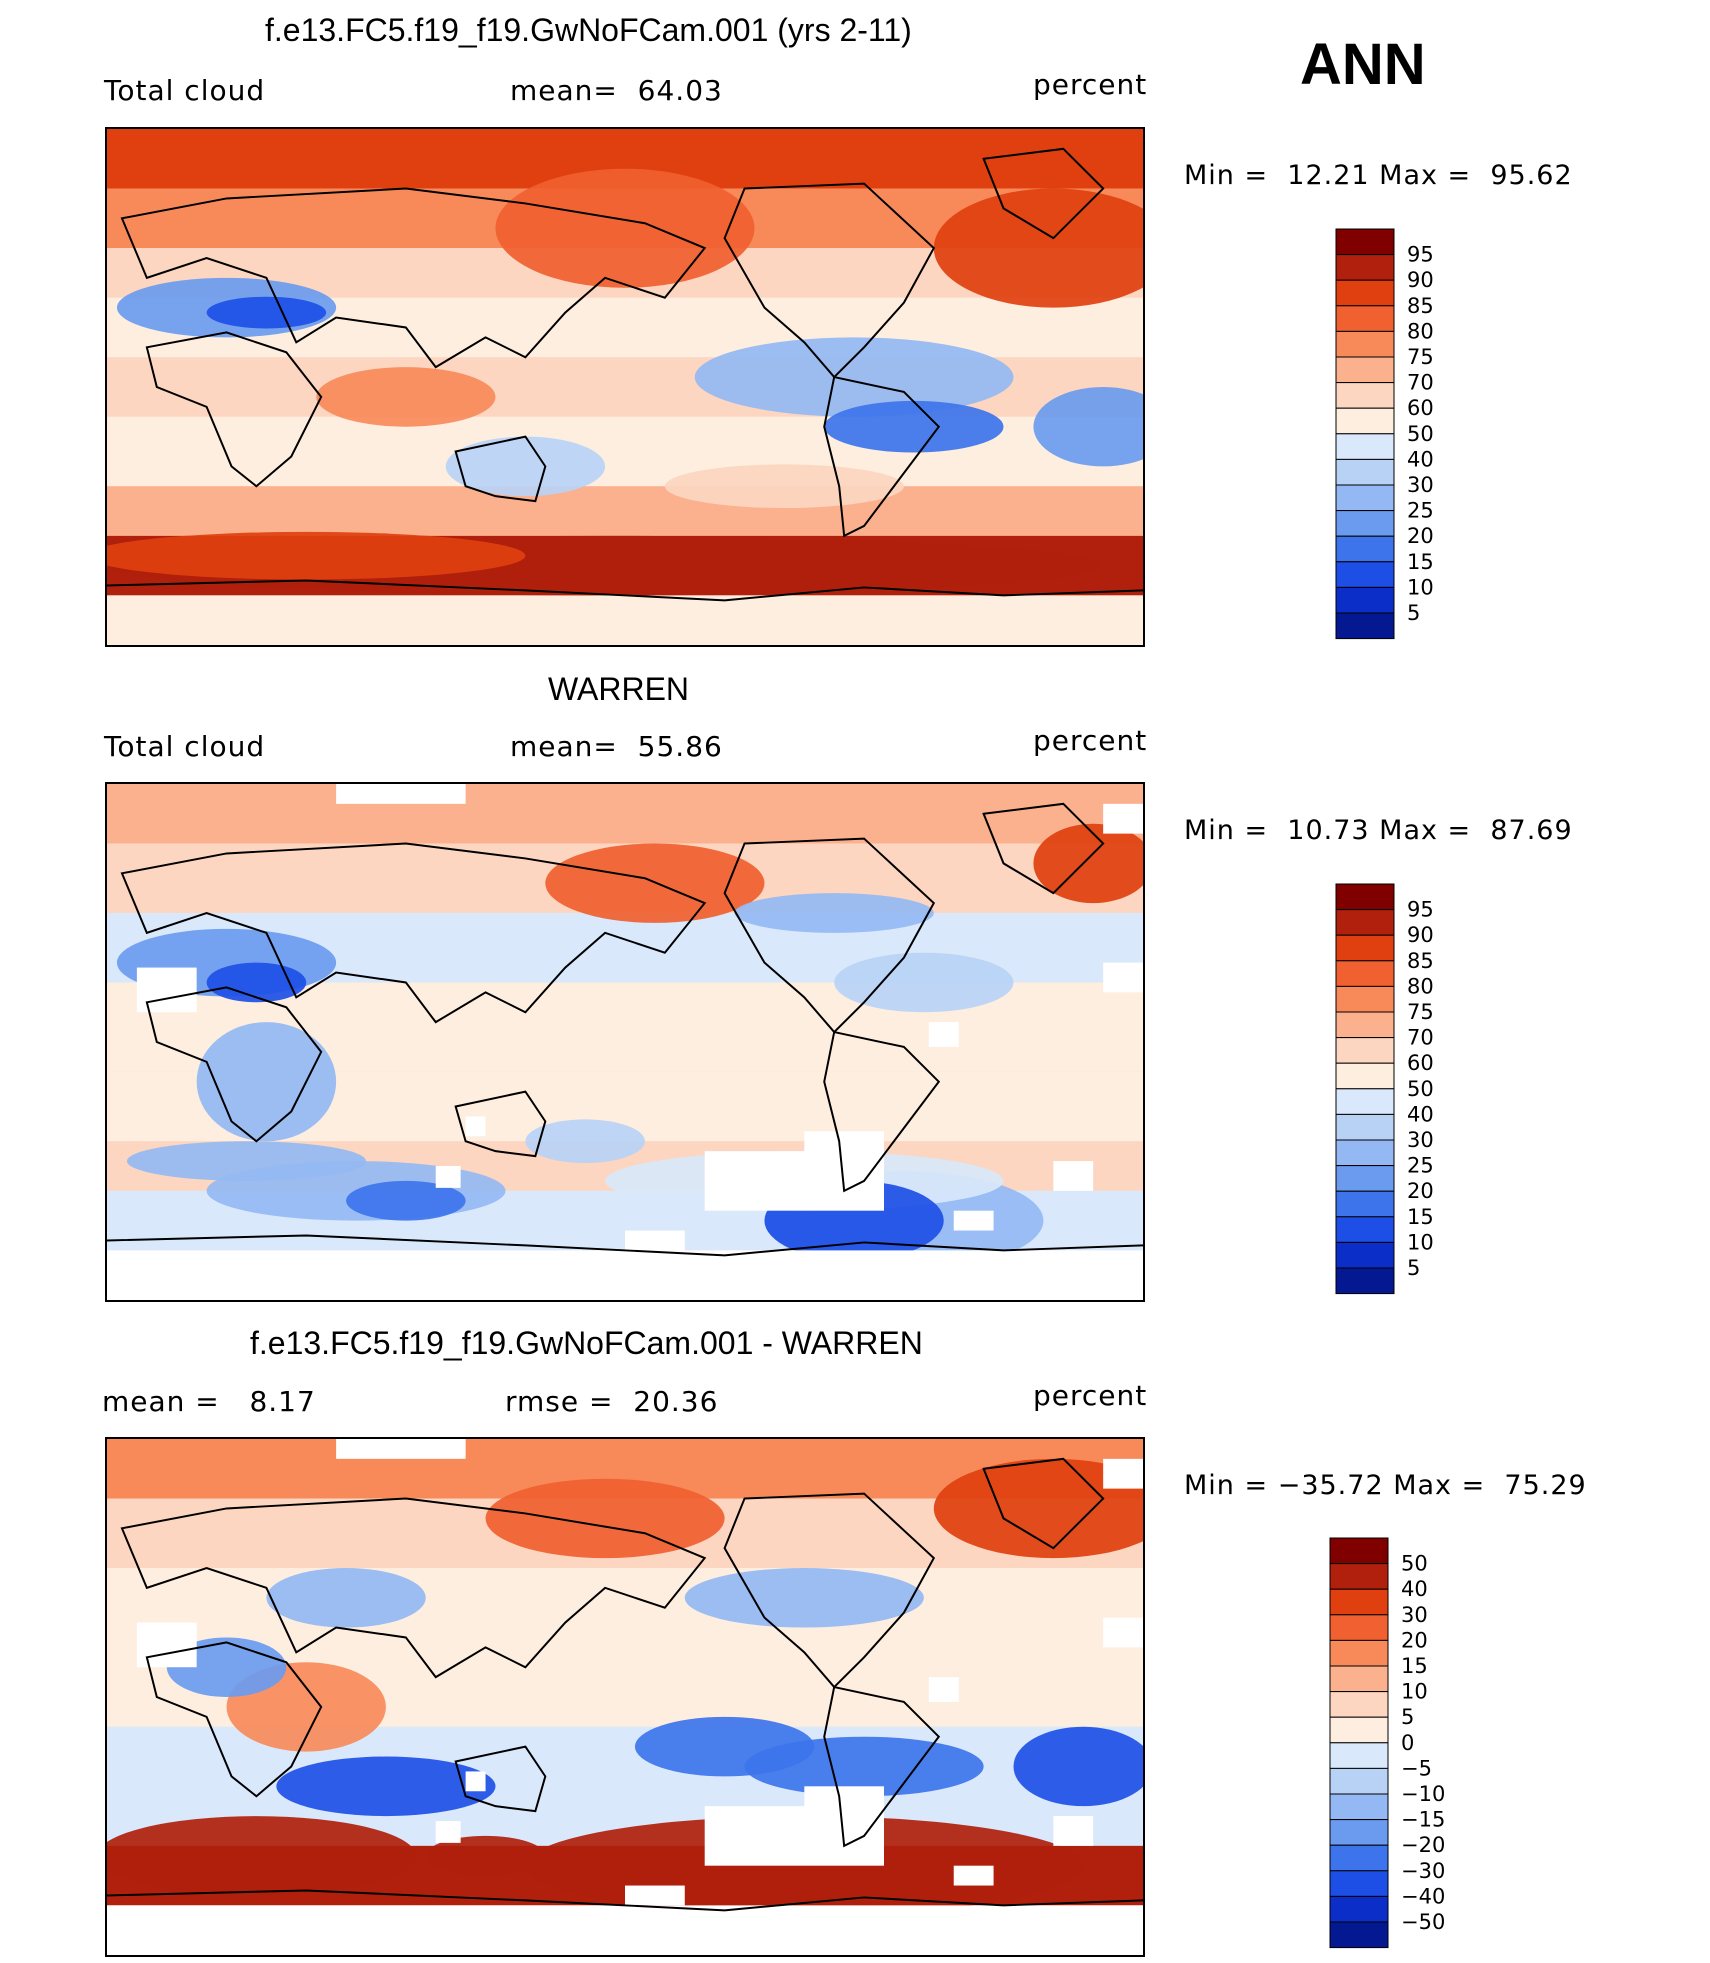 Image resolution: width=1710 pixels, height=1963 pixels. What do you see at coordinates (1405, 1090) in the screenshot?
I see `panel2-colorbar: 95 90 85 80 75 70 60 50 40 30 25 20 15 10 5` at bounding box center [1405, 1090].